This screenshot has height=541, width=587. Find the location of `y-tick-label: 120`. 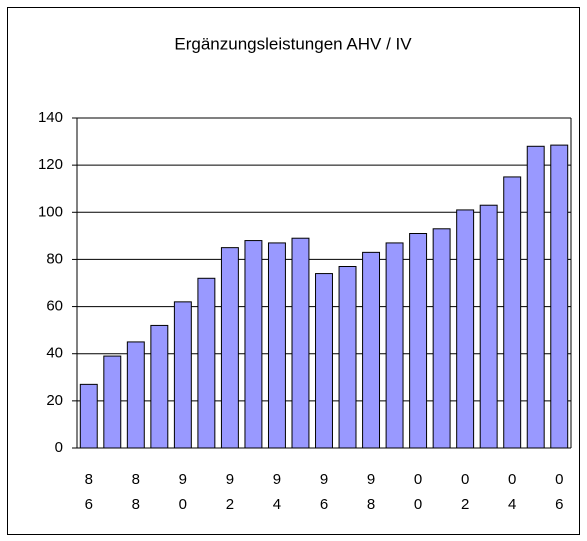

y-tick-label: 120 is located at coordinates (50, 164).